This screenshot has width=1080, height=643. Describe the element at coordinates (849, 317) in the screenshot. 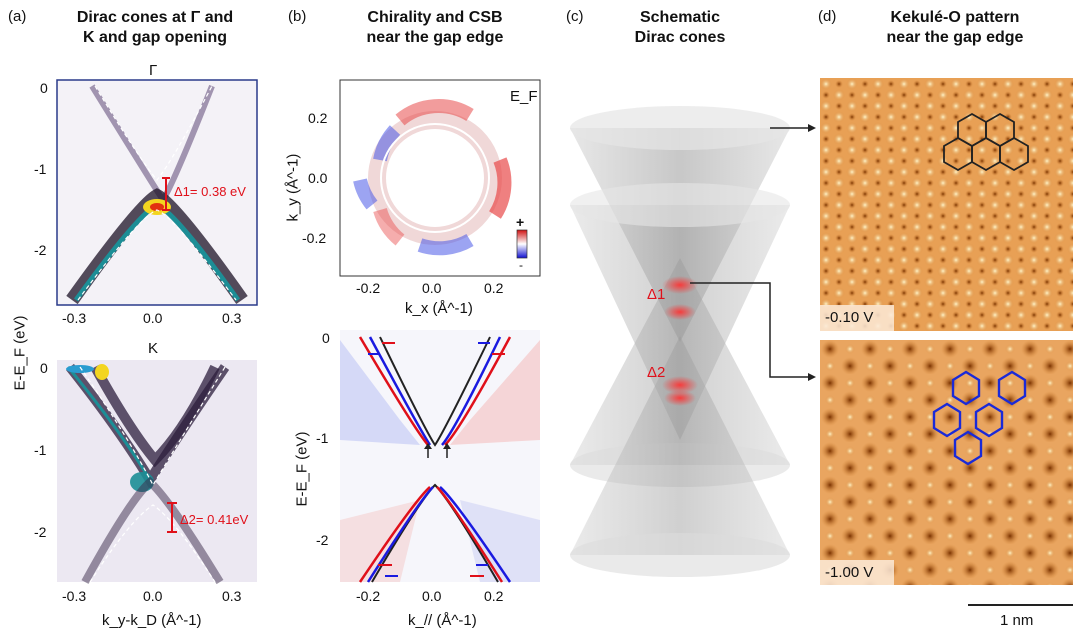

I see `d-voltage-top: -0.10 V` at that location.